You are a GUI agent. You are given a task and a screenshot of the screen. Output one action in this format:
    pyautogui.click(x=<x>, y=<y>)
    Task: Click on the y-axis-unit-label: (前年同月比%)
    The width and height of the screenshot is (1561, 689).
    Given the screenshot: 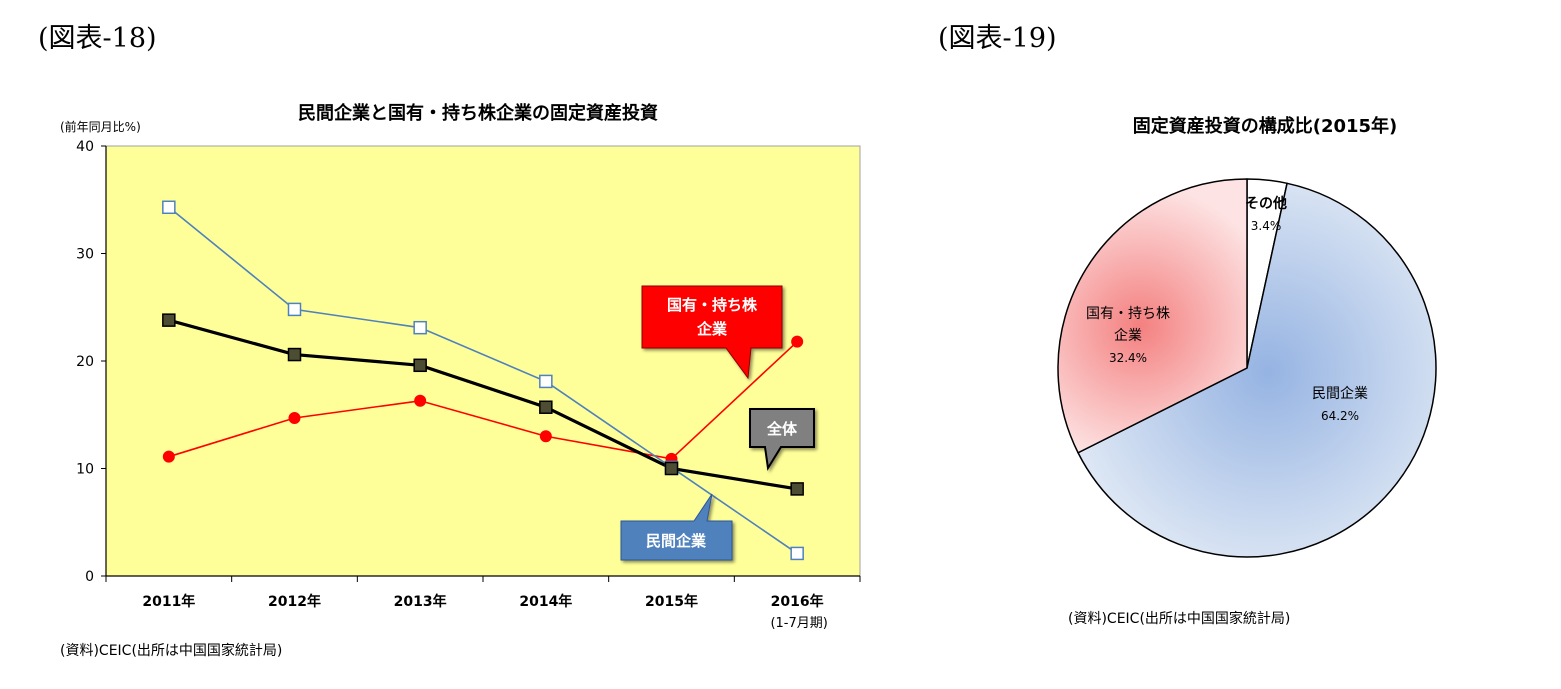 What is the action you would take?
    pyautogui.click(x=100, y=126)
    